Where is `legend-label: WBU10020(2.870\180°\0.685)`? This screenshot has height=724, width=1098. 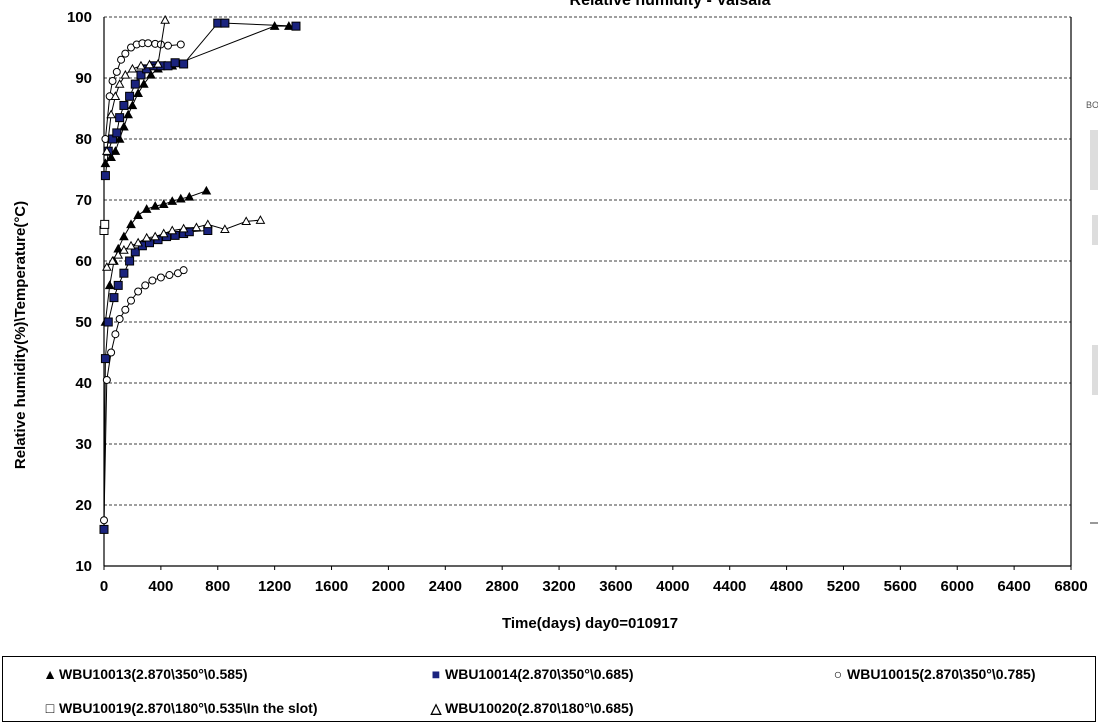
legend-label: WBU10020(2.870\180°\0.685) is located at coordinates (539, 708).